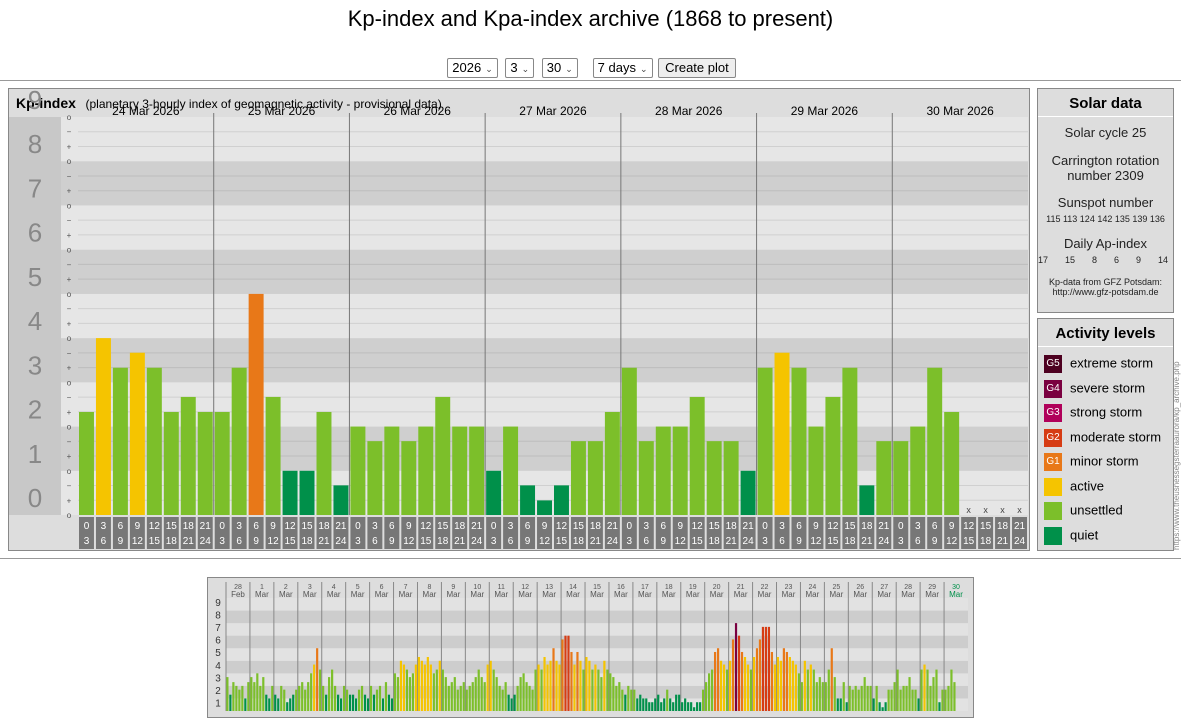 Image resolution: width=1181 pixels, height=718 pixels. What do you see at coordinates (525, 587) in the screenshot?
I see `day-number: 12` at bounding box center [525, 587].